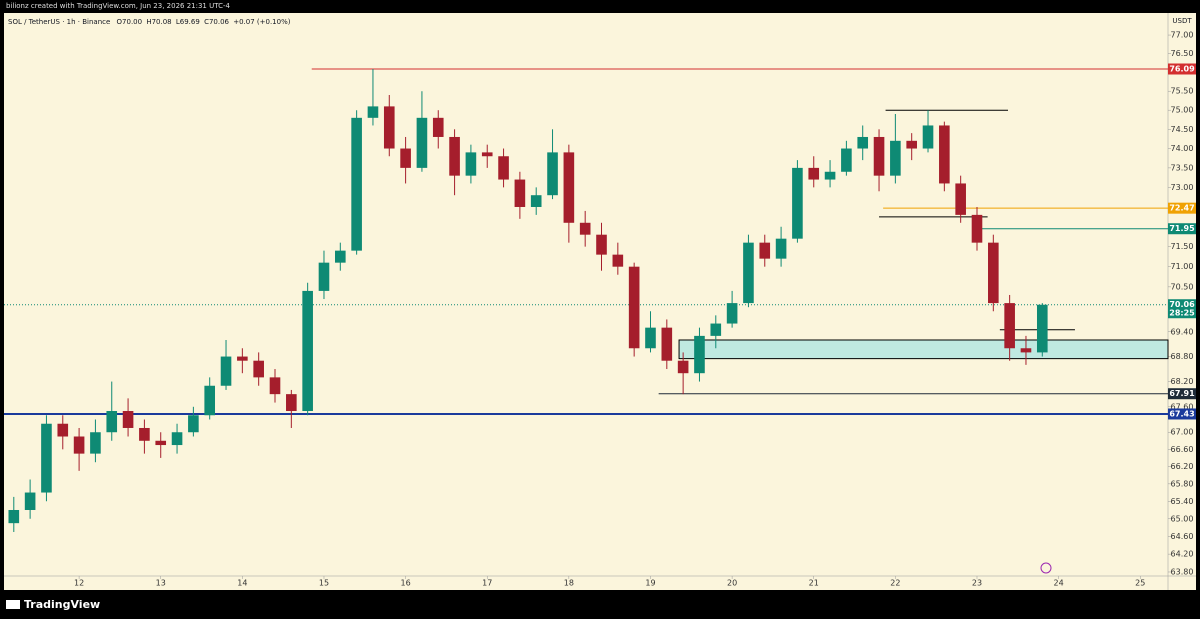 The width and height of the screenshot is (1200, 619). Describe the element at coordinates (216, 22) in the screenshot. I see `legend-close: C70.06` at that location.